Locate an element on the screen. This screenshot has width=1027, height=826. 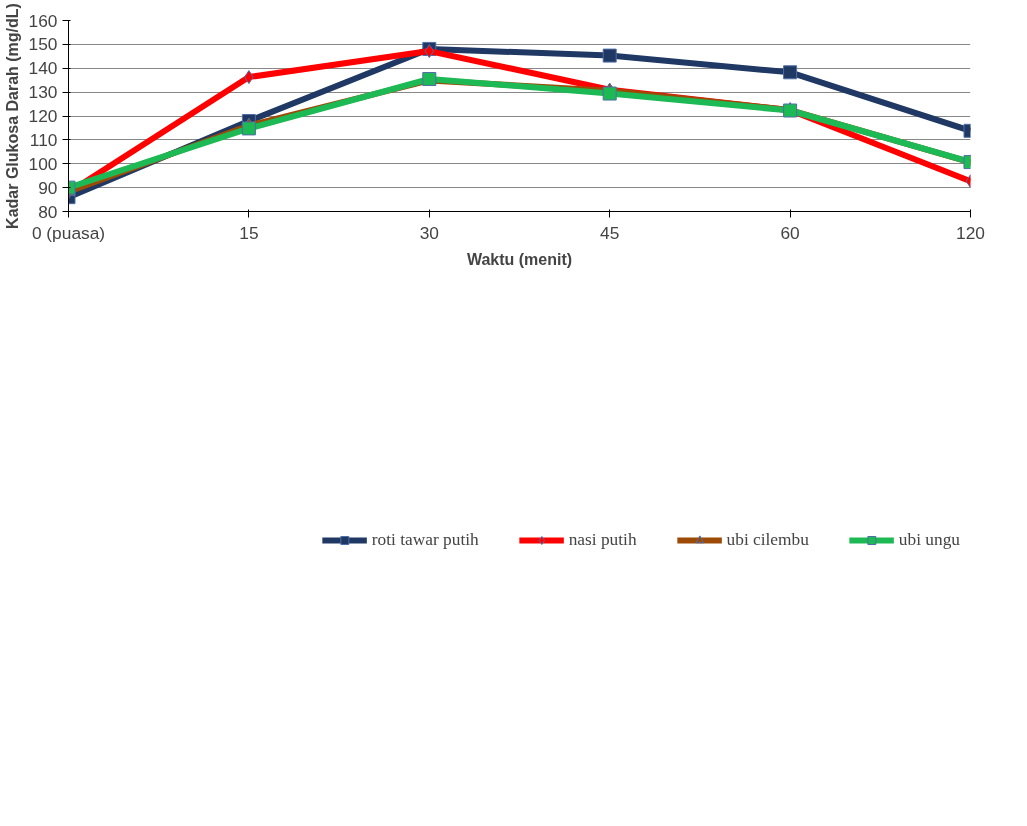
y-tick-label: 100 is located at coordinates (43, 163).